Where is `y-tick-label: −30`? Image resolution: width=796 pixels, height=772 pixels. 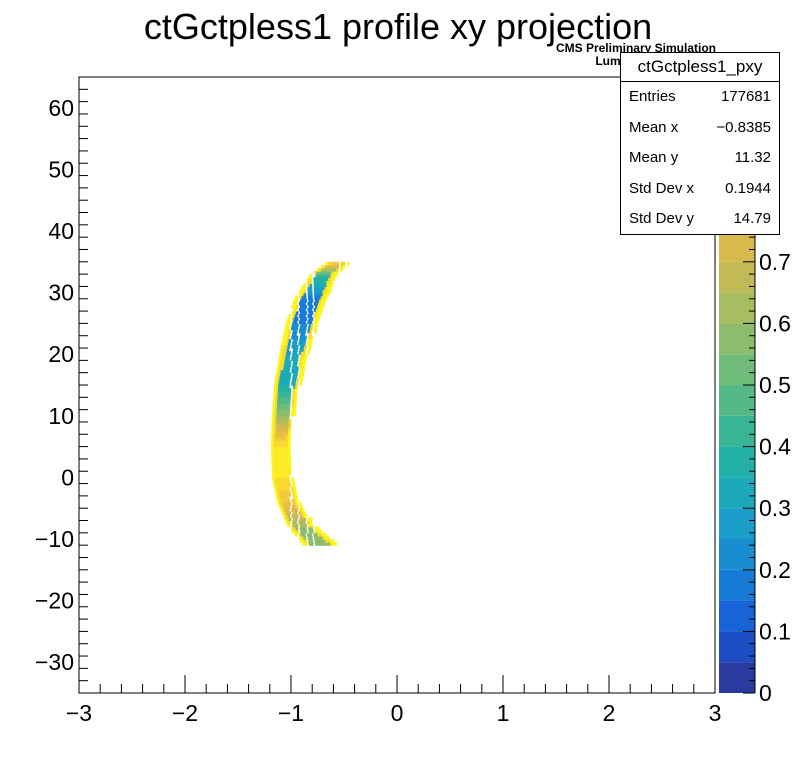
y-tick-label: −30 is located at coordinates (54, 662).